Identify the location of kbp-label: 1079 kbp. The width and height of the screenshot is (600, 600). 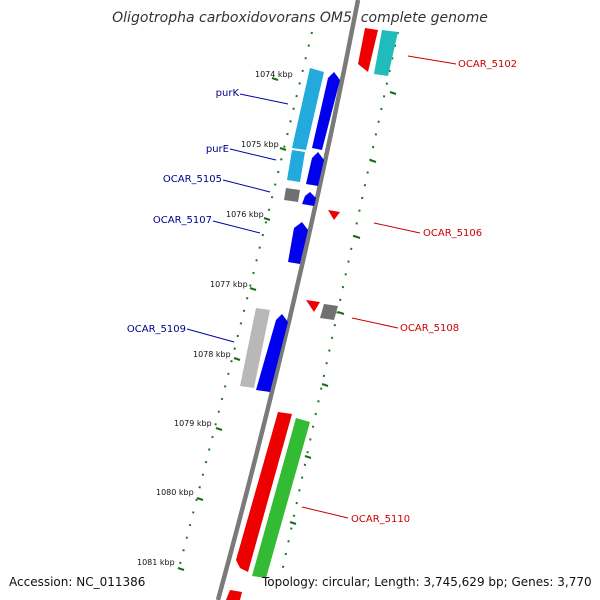
(193, 423).